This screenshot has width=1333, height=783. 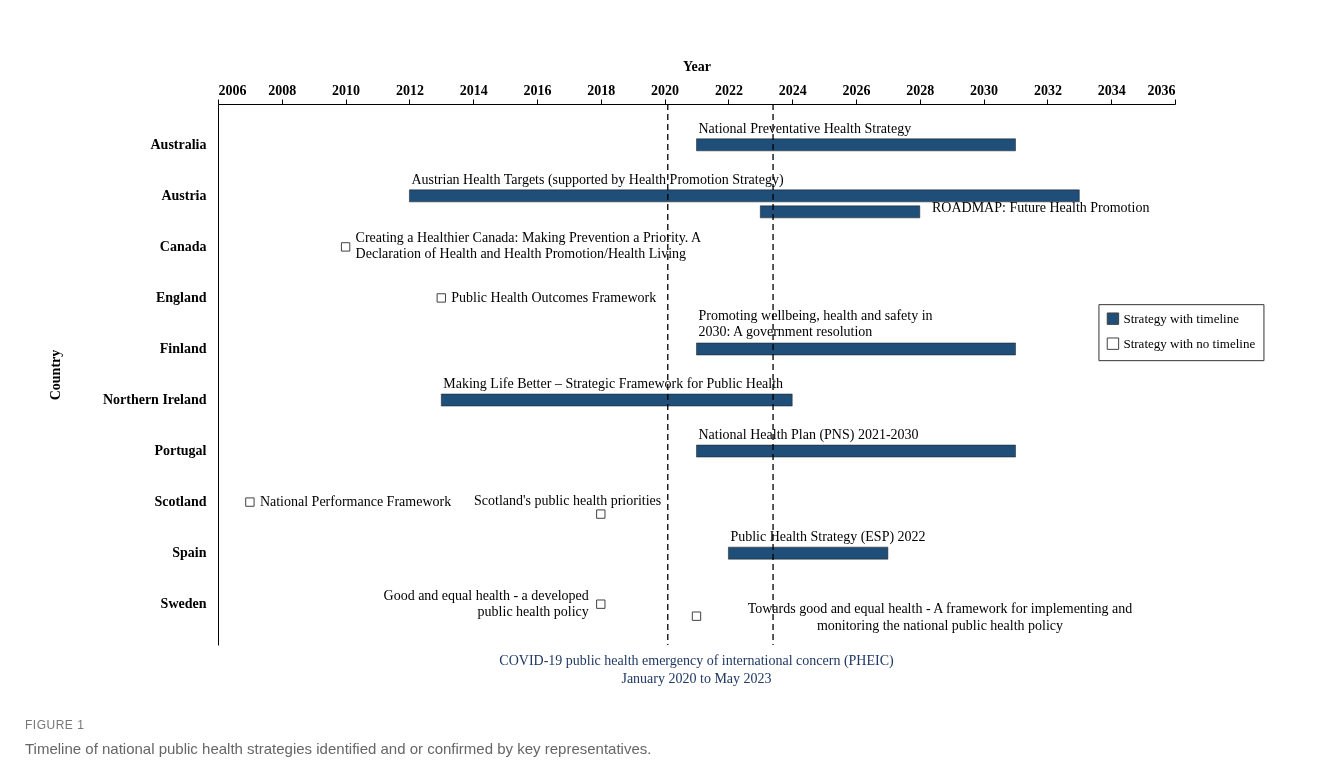 What do you see at coordinates (338, 748) in the screenshot?
I see `text: Timeline of national public health strategies identified and or confirmed by key representatives.` at bounding box center [338, 748].